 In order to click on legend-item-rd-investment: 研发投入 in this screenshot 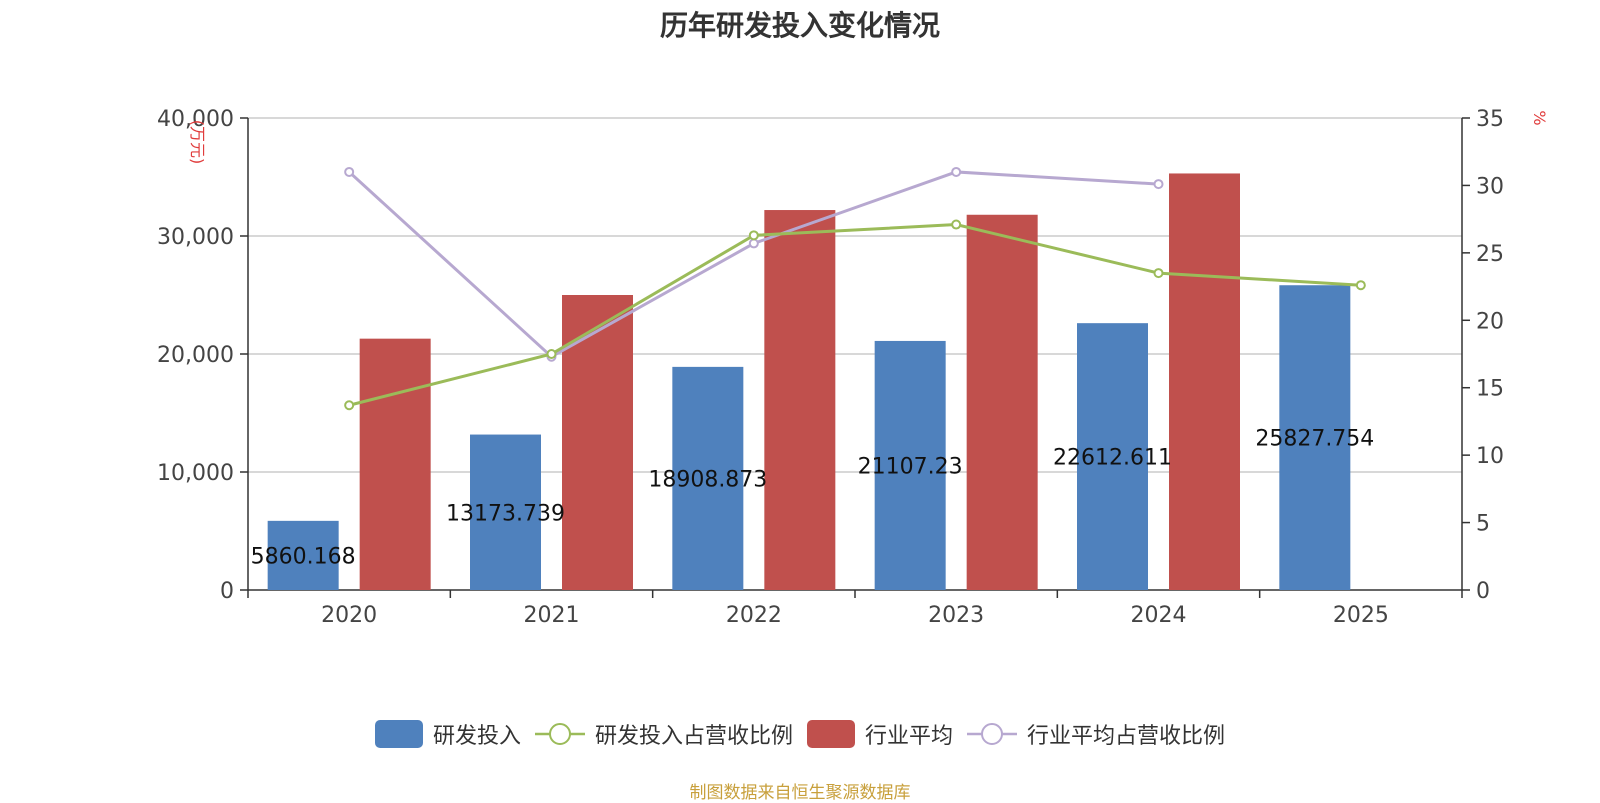, I will do `click(447, 734)`.